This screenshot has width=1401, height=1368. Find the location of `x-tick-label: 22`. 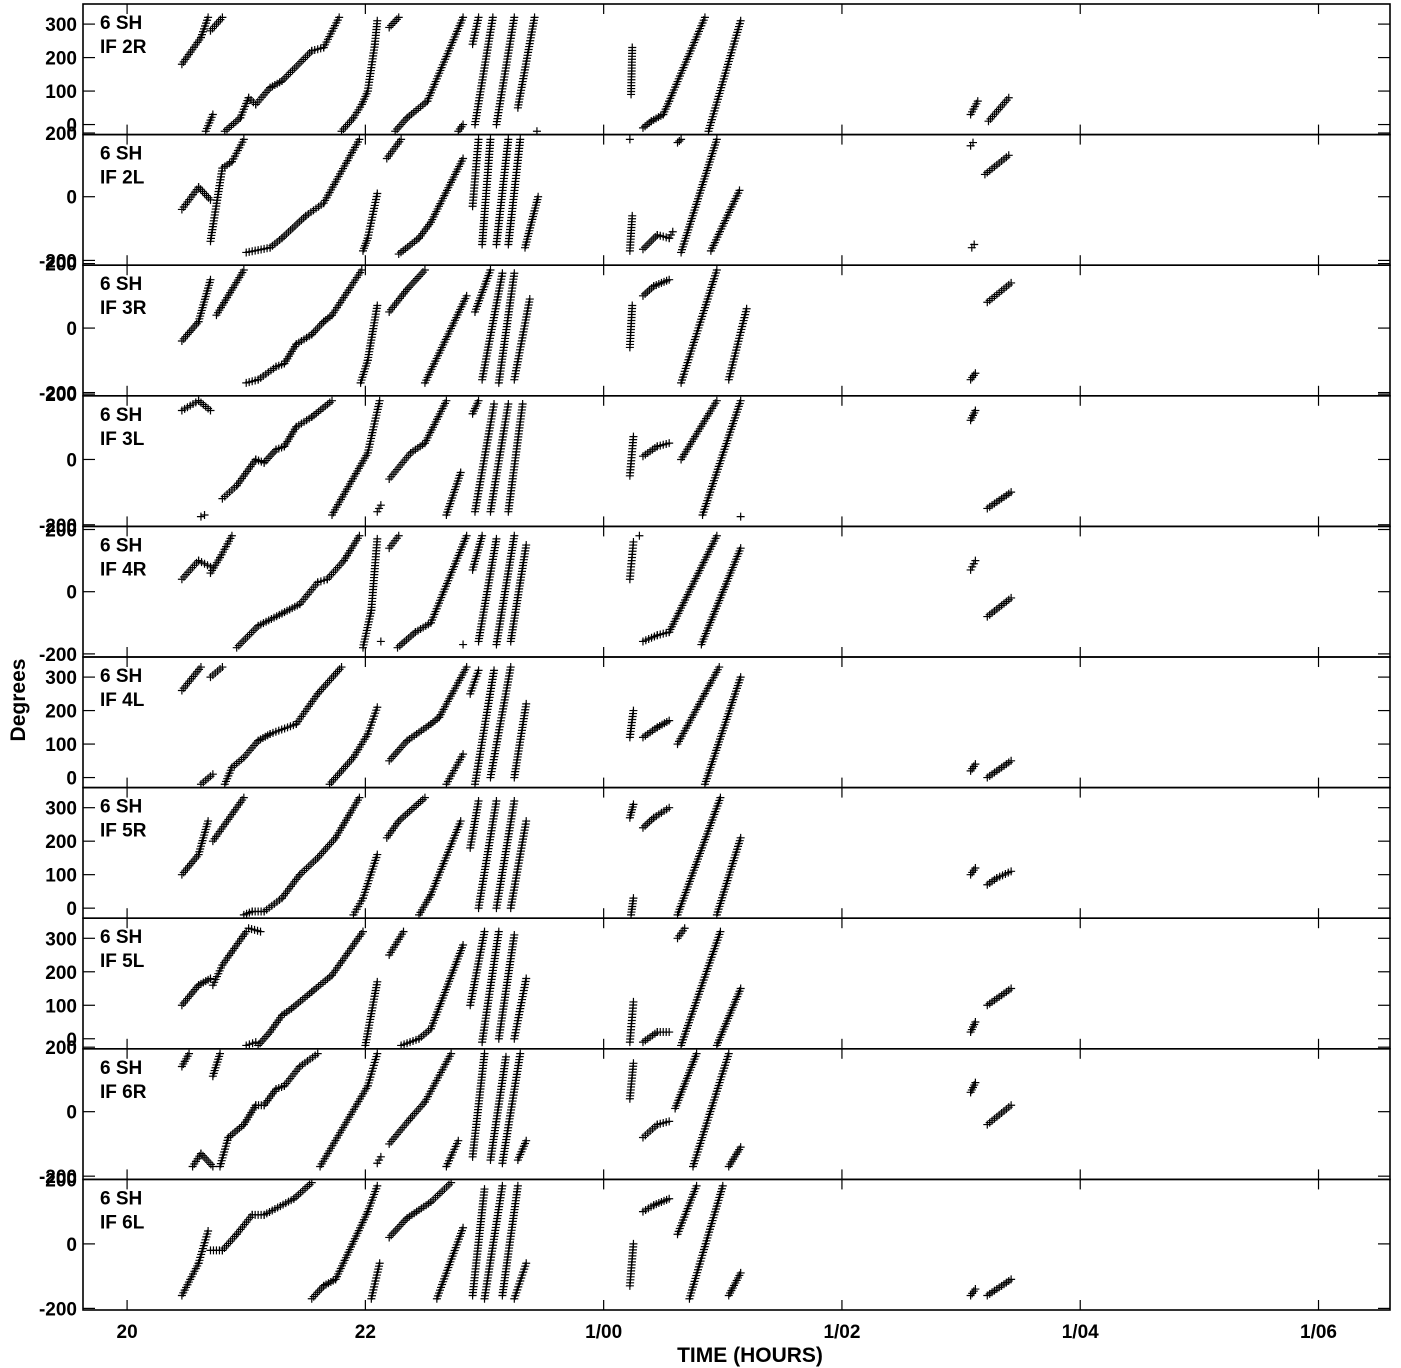

x-tick-label: 22 is located at coordinates (365, 1332).